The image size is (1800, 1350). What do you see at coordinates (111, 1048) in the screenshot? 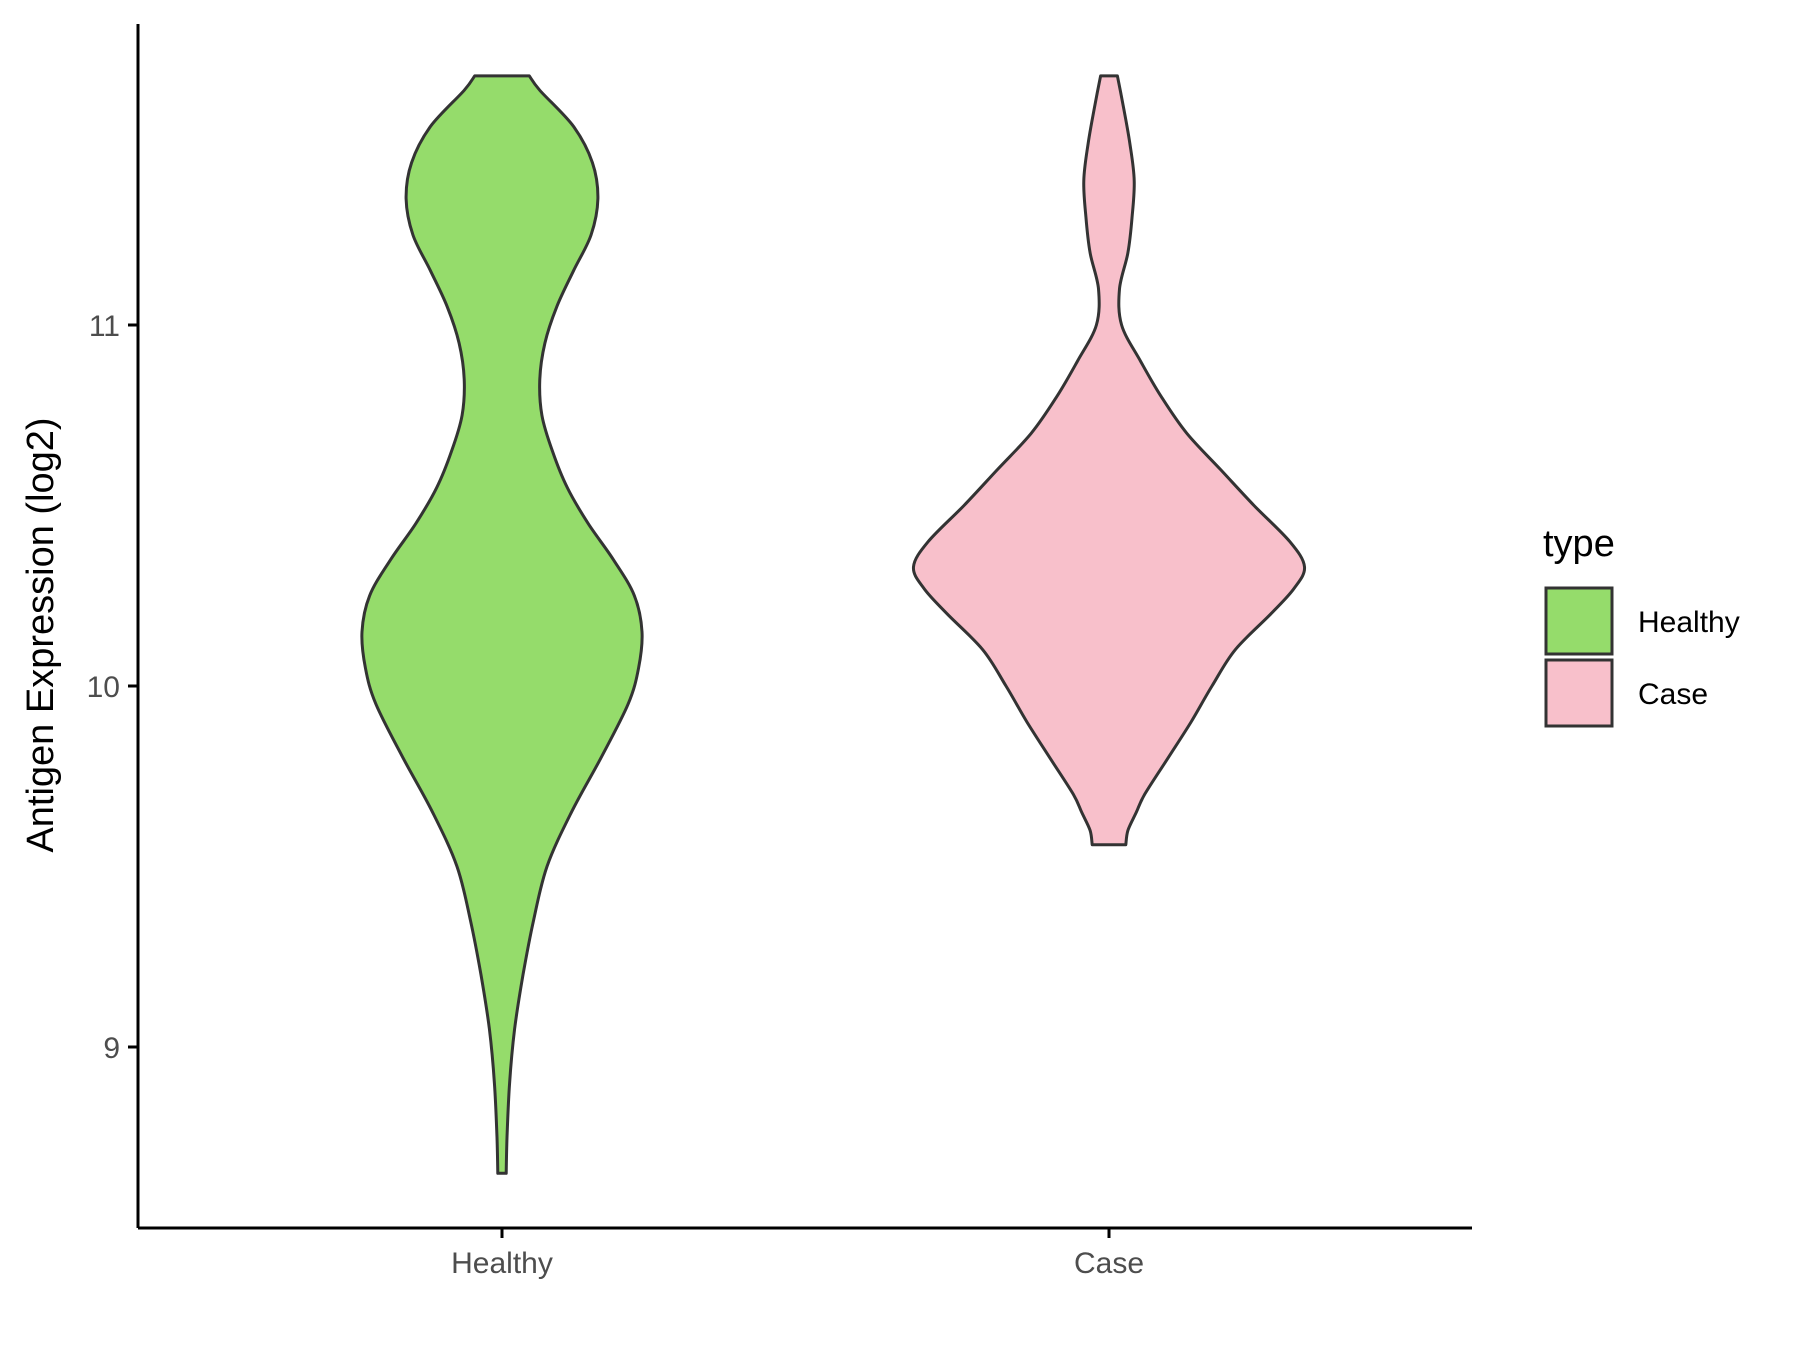
I see `y-tick-label: 9` at bounding box center [111, 1048].